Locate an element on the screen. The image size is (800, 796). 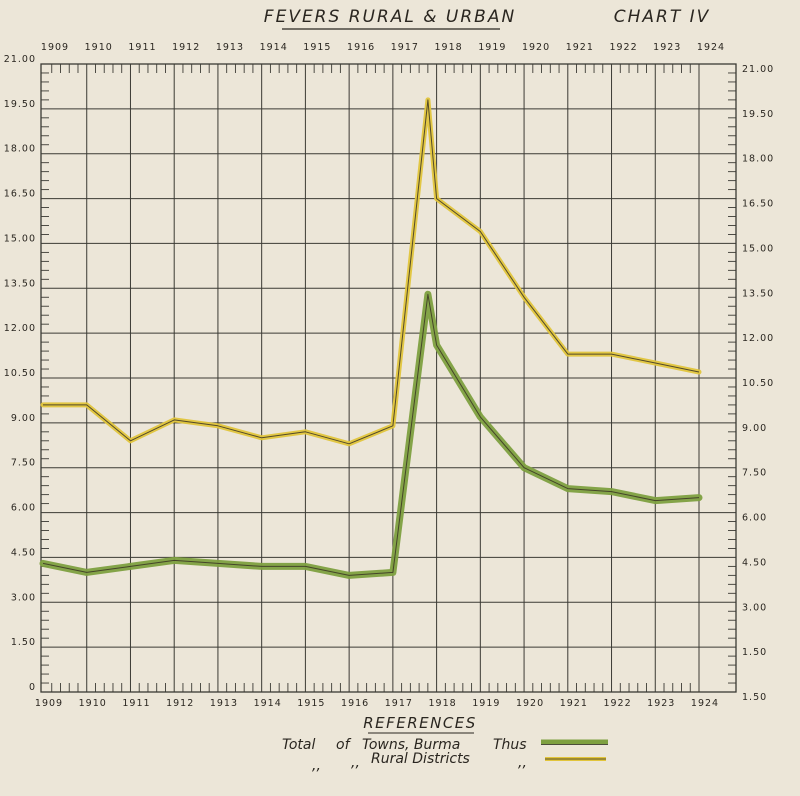
x-tick-label-top: 1919 is located at coordinates (492, 47).